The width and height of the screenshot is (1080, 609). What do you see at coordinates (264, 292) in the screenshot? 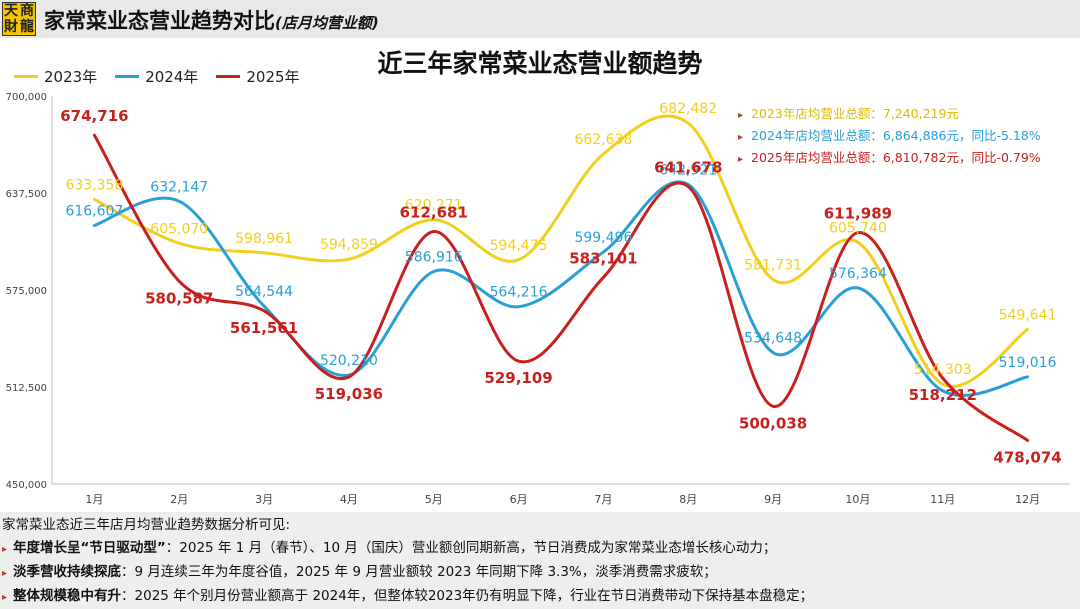
I see `data-label: 564,544` at bounding box center [264, 292].